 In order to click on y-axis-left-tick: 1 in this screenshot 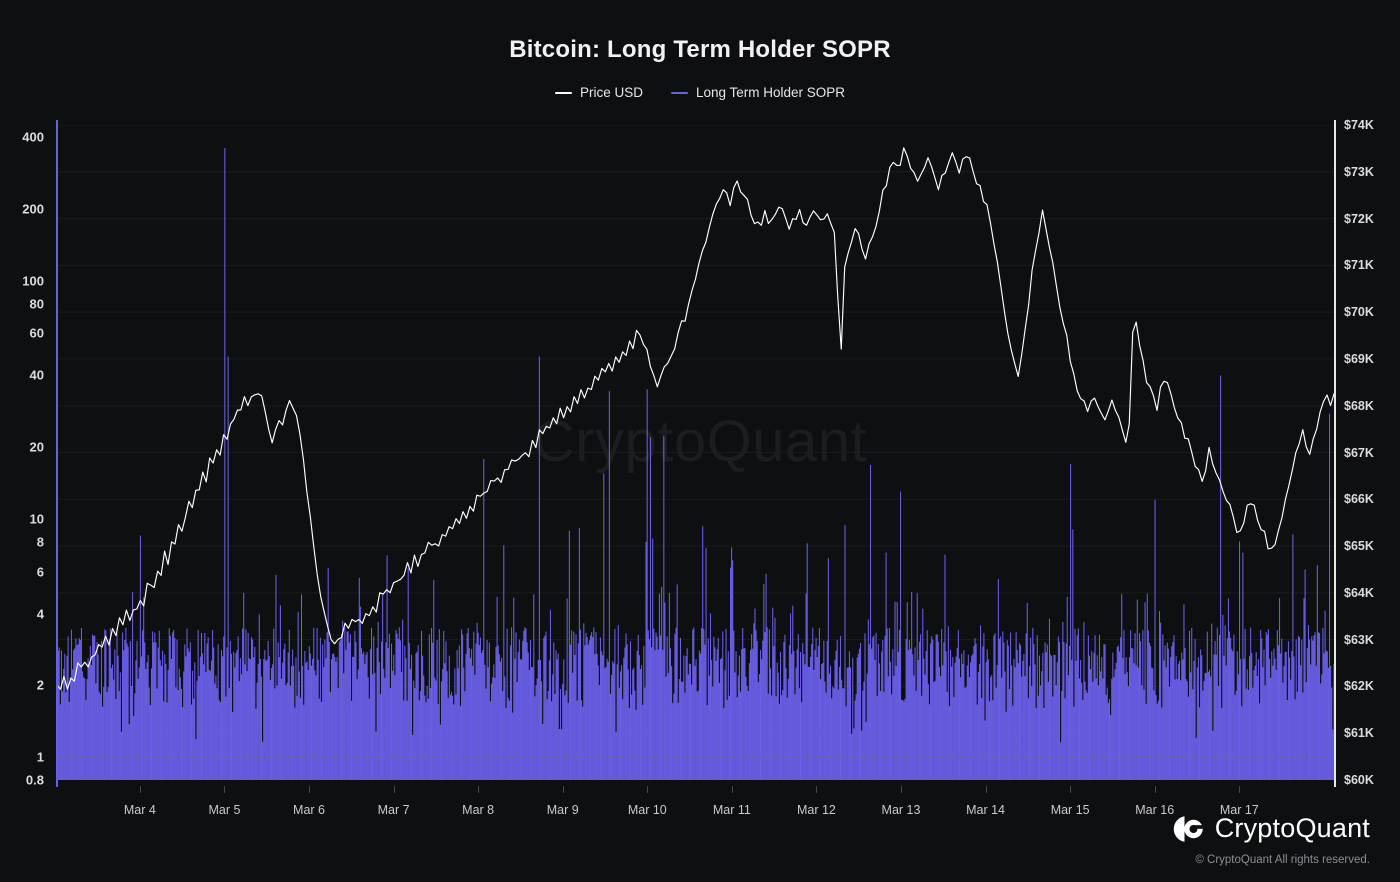, I will do `click(40, 757)`.